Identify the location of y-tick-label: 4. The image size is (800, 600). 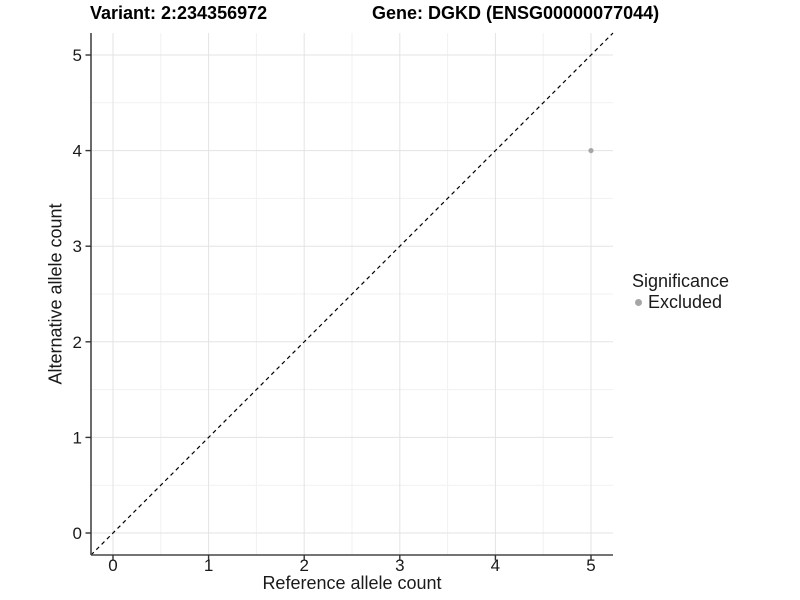
(77, 151).